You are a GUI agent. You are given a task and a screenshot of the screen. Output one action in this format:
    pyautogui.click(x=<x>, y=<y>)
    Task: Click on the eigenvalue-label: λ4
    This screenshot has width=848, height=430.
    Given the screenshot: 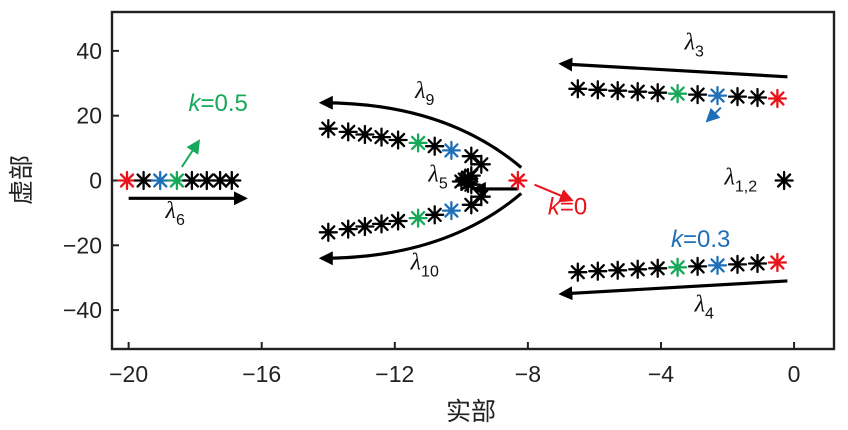 What is the action you would take?
    pyautogui.click(x=704, y=307)
    